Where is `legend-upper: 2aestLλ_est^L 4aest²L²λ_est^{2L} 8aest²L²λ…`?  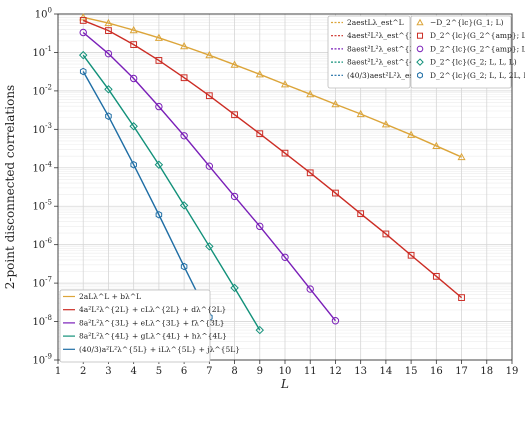
legend-upper: 2aestLλ_est^L 4aest²L²λ_est^{2L} 8aest²L²λ… is located at coordinates (426, 52).